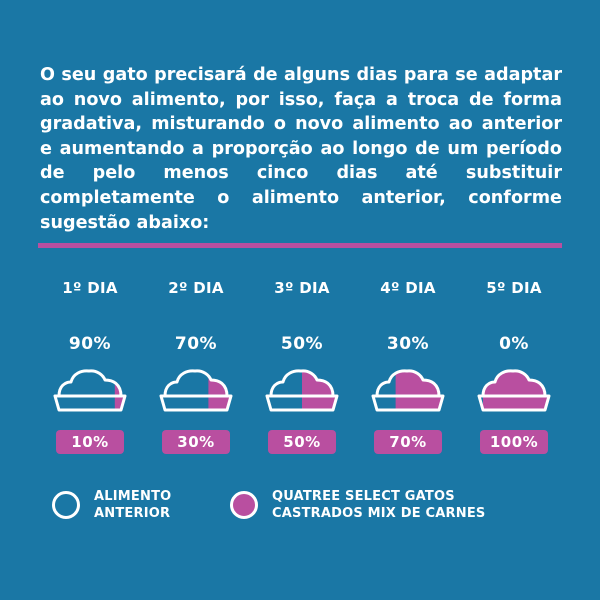 The height and width of the screenshot is (600, 600). Describe the element at coordinates (90, 442) in the screenshot. I see `new-food-percent-badge: 10%` at that location.